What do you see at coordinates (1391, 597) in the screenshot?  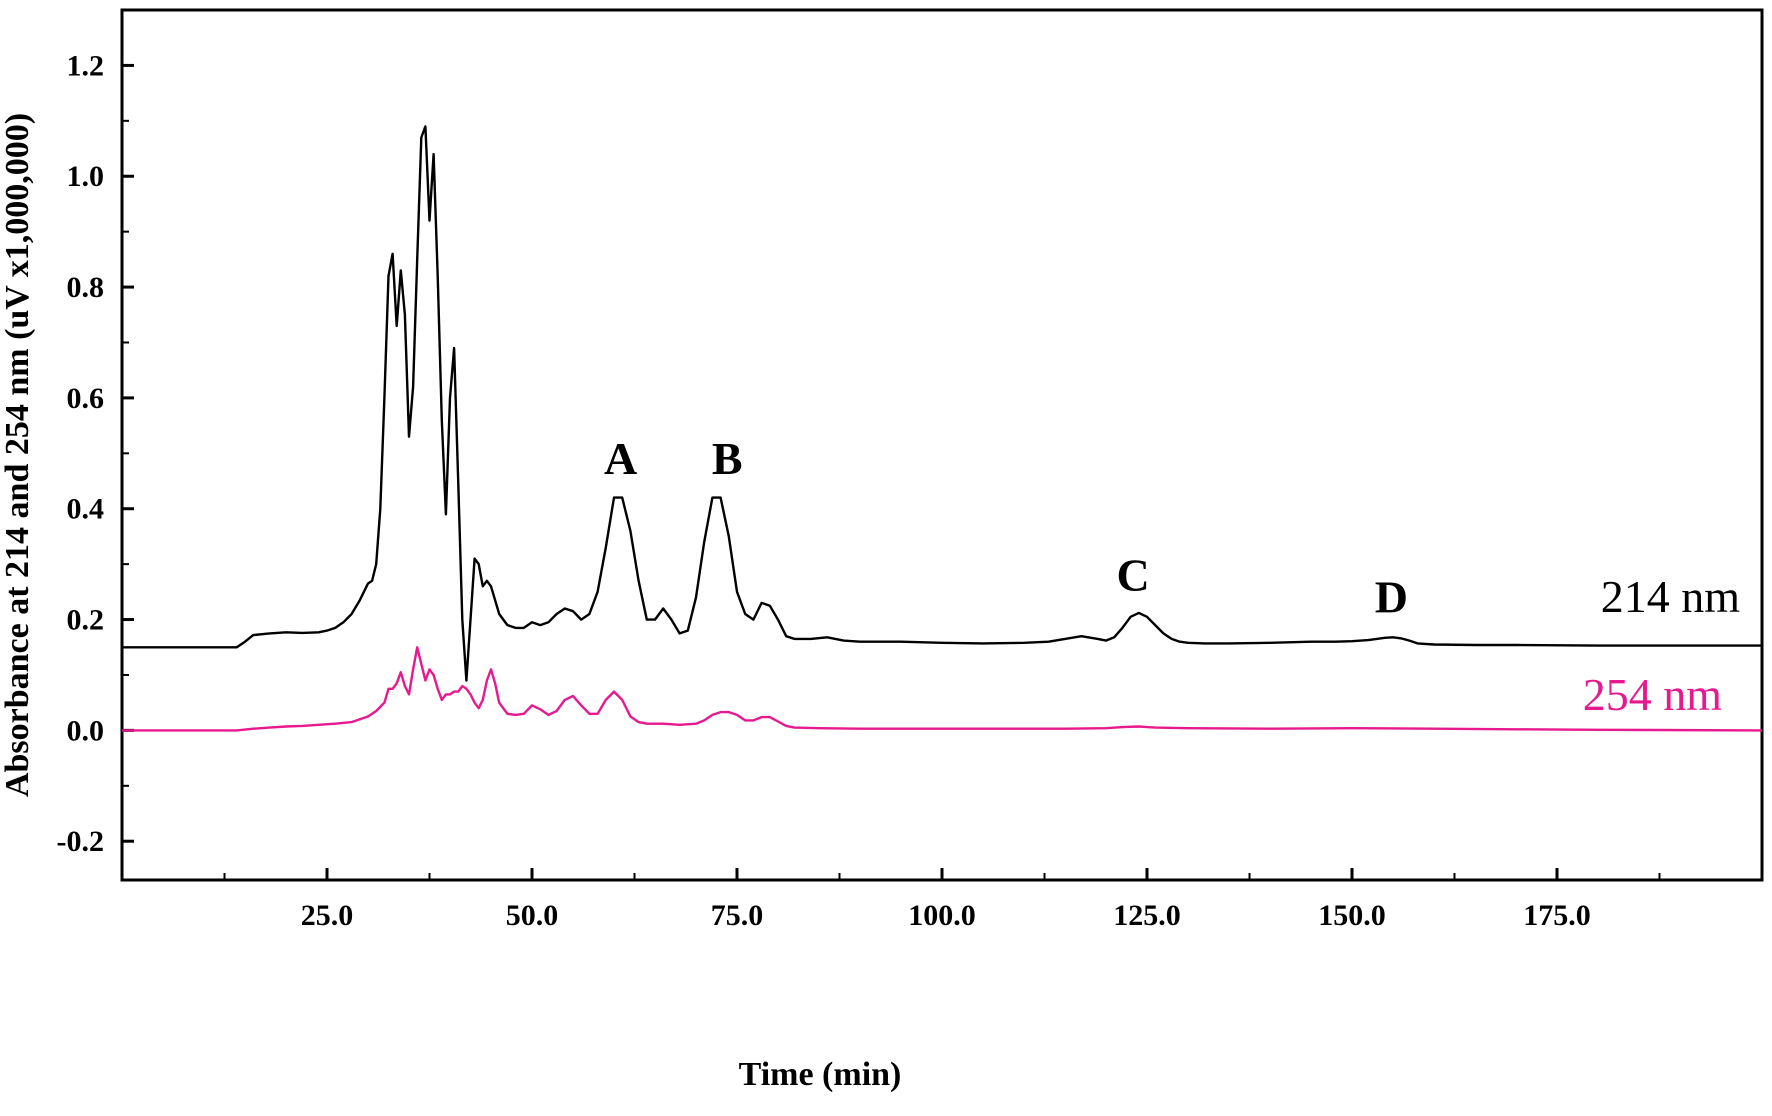 I see `peak-label-d: D` at bounding box center [1391, 597].